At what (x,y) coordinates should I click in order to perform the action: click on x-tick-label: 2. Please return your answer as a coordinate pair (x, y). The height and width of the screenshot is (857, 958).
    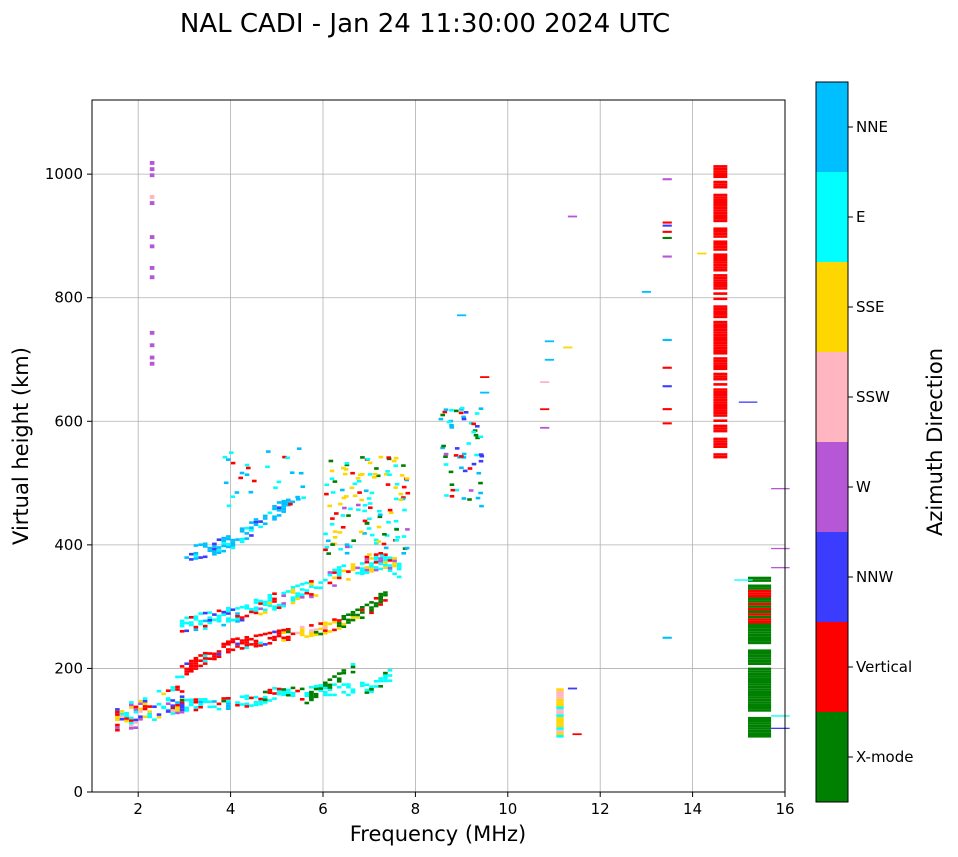
    Looking at the image, I should click on (138, 809).